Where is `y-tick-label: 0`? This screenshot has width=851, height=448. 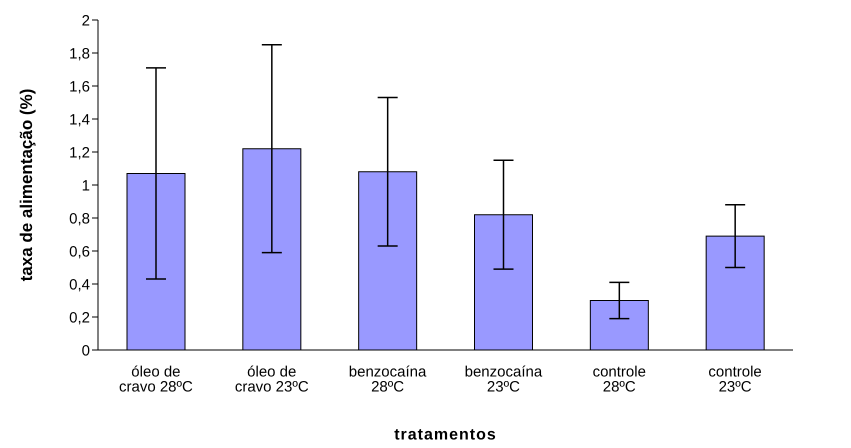
y-tick-label: 0 is located at coordinates (86, 351).